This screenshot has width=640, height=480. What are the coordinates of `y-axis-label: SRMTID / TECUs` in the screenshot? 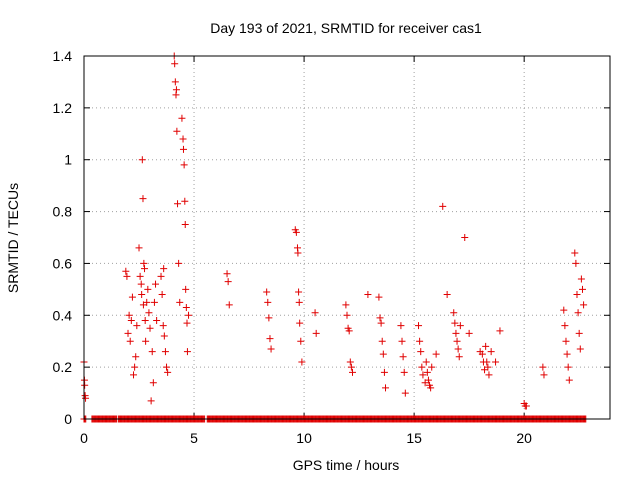 It's located at (13, 238).